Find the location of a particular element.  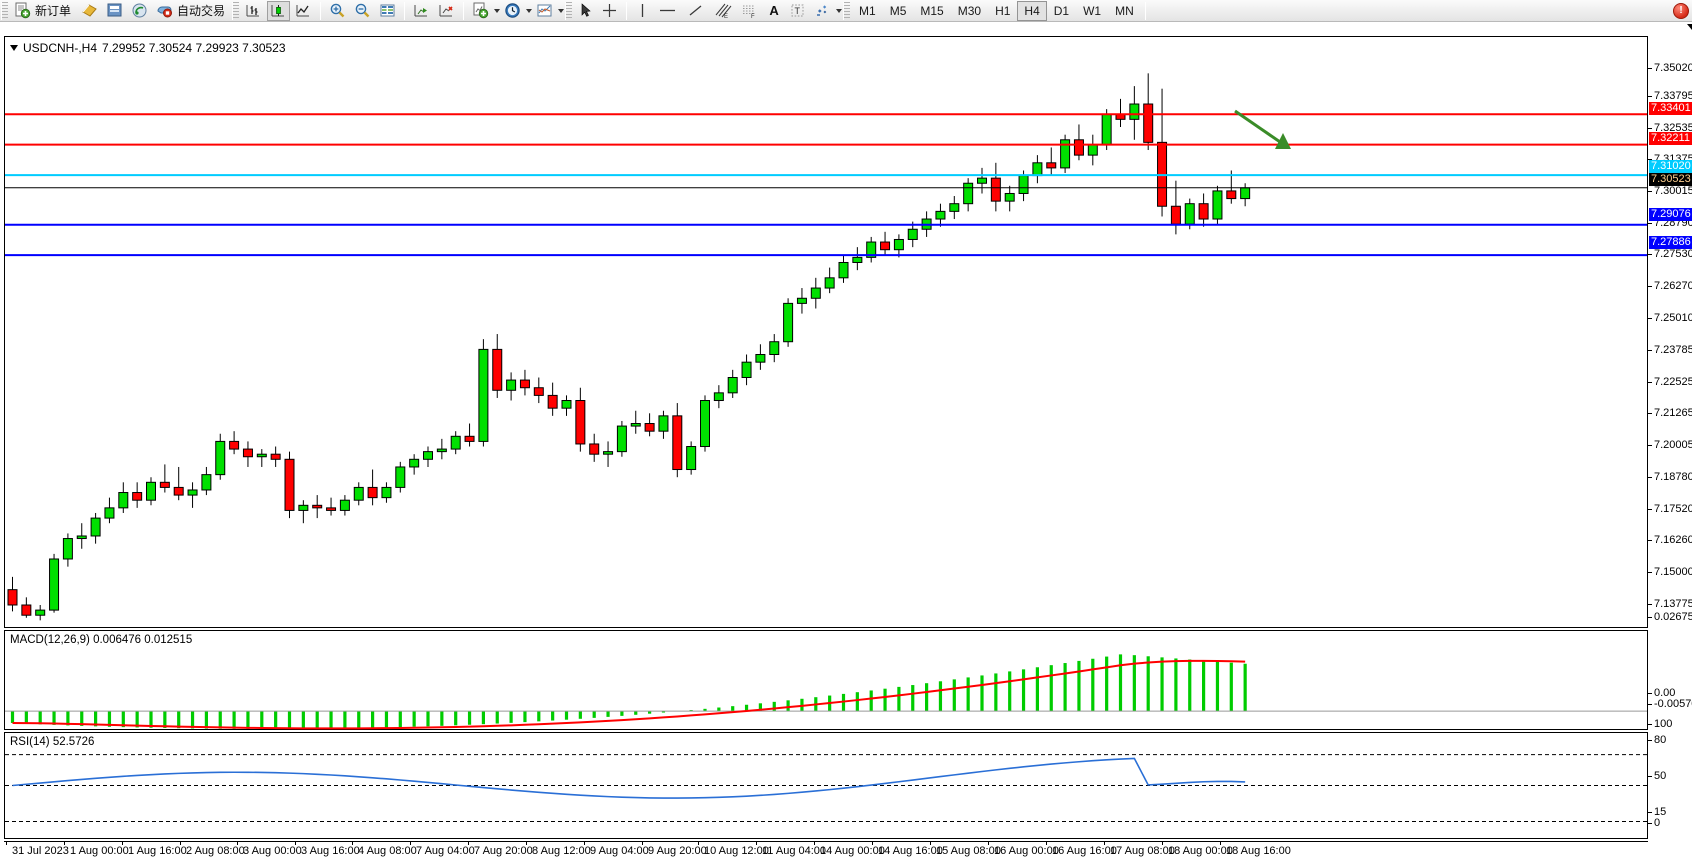

time-tick: 15 Aug 08:00 is located at coordinates (965, 849).